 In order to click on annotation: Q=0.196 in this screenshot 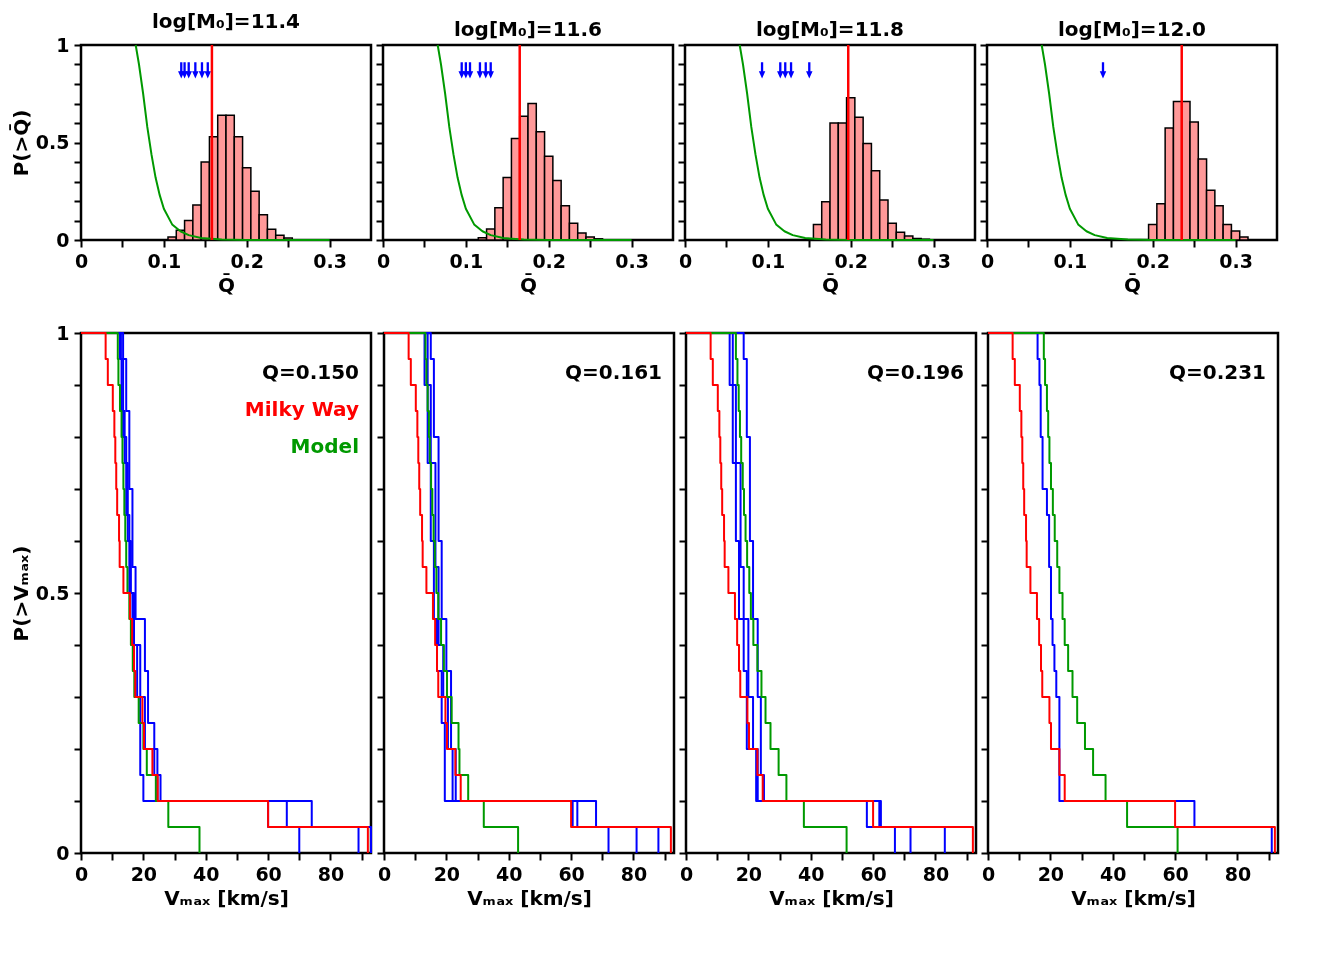, I will do `click(915, 372)`.